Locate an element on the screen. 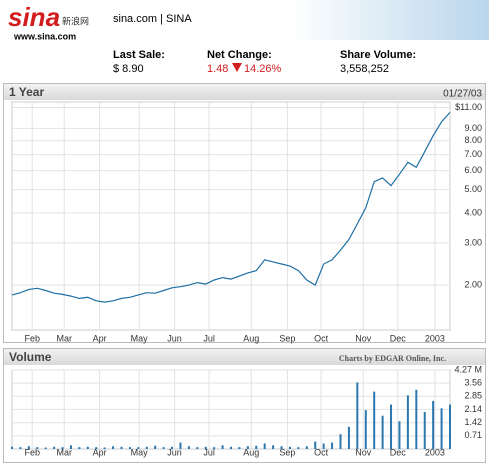 This screenshot has height=464, width=489. y-tick-label: $11.00 is located at coordinates (468, 107).